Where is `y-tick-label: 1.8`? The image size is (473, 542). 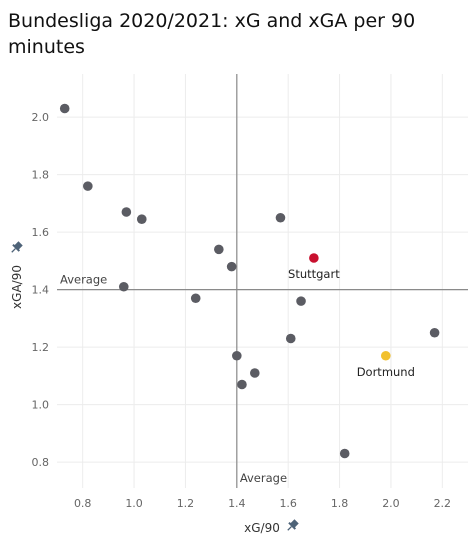
y-tick-label: 1.8 is located at coordinates (41, 175).